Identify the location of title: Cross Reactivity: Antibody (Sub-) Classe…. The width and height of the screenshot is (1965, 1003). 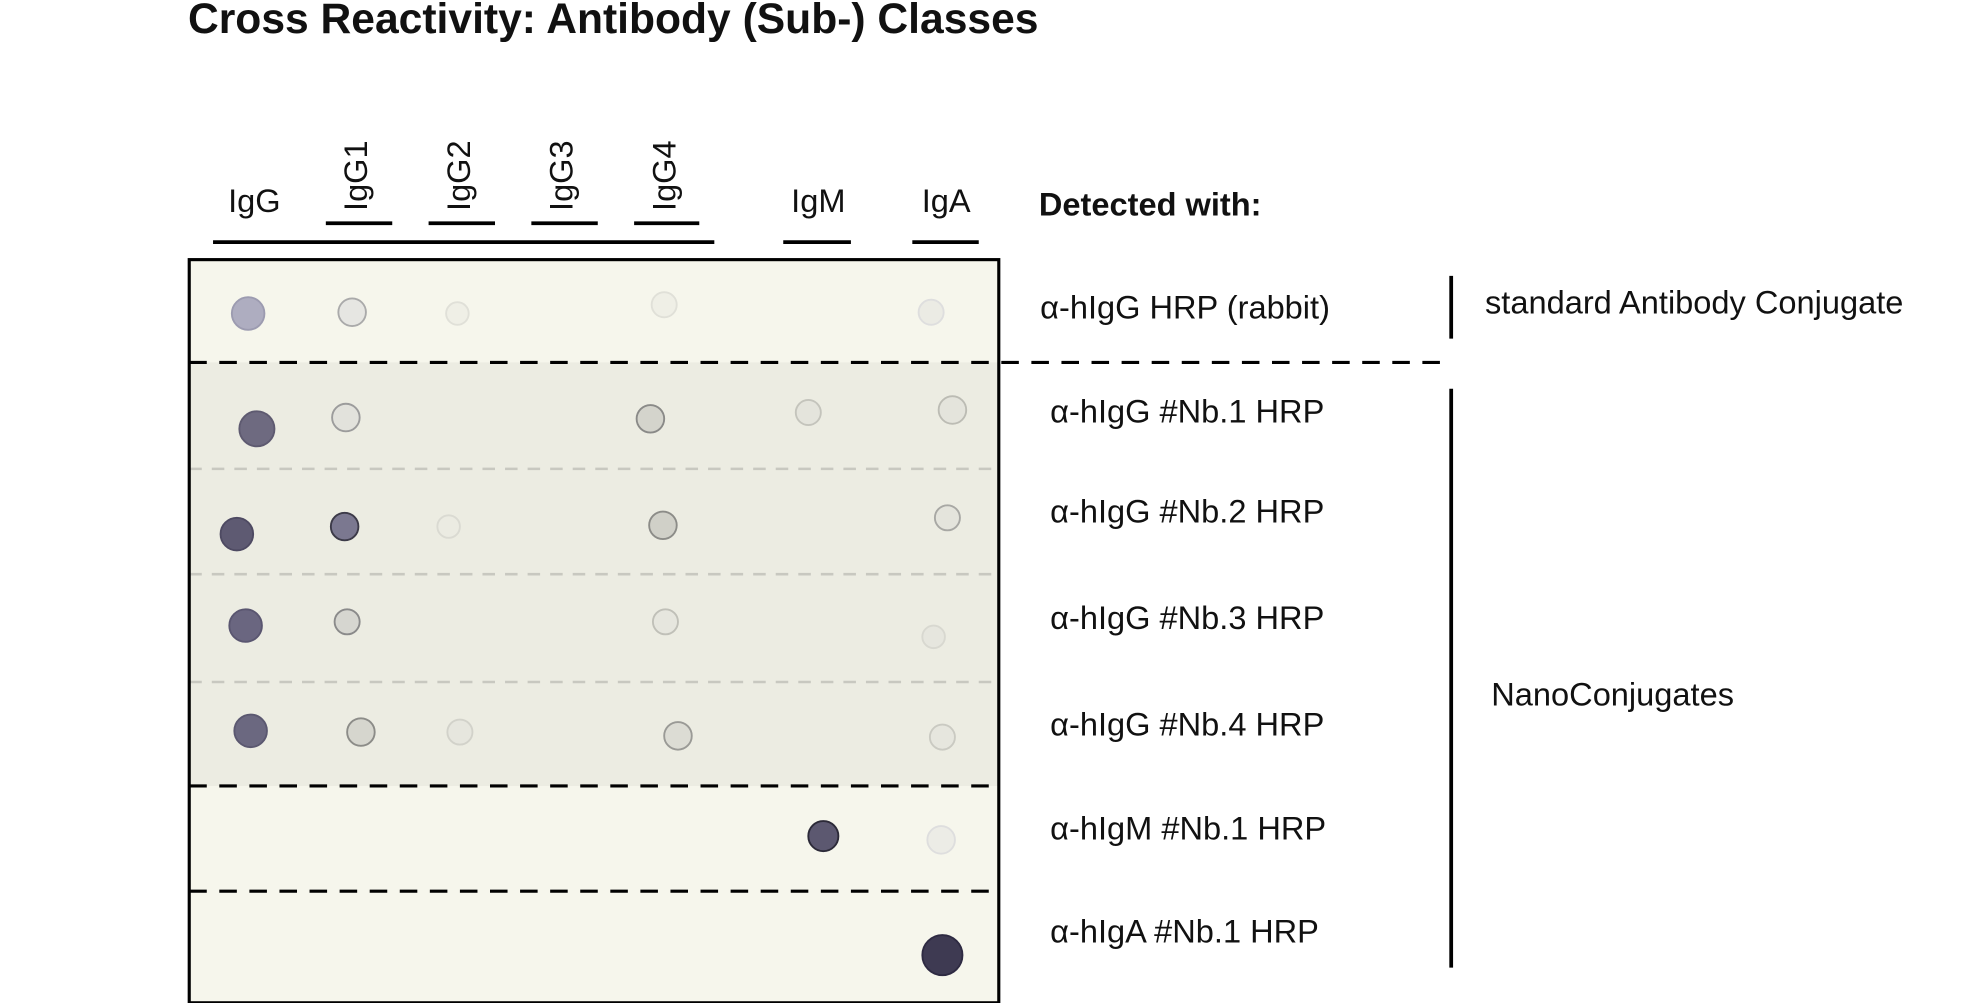
(613, 21).